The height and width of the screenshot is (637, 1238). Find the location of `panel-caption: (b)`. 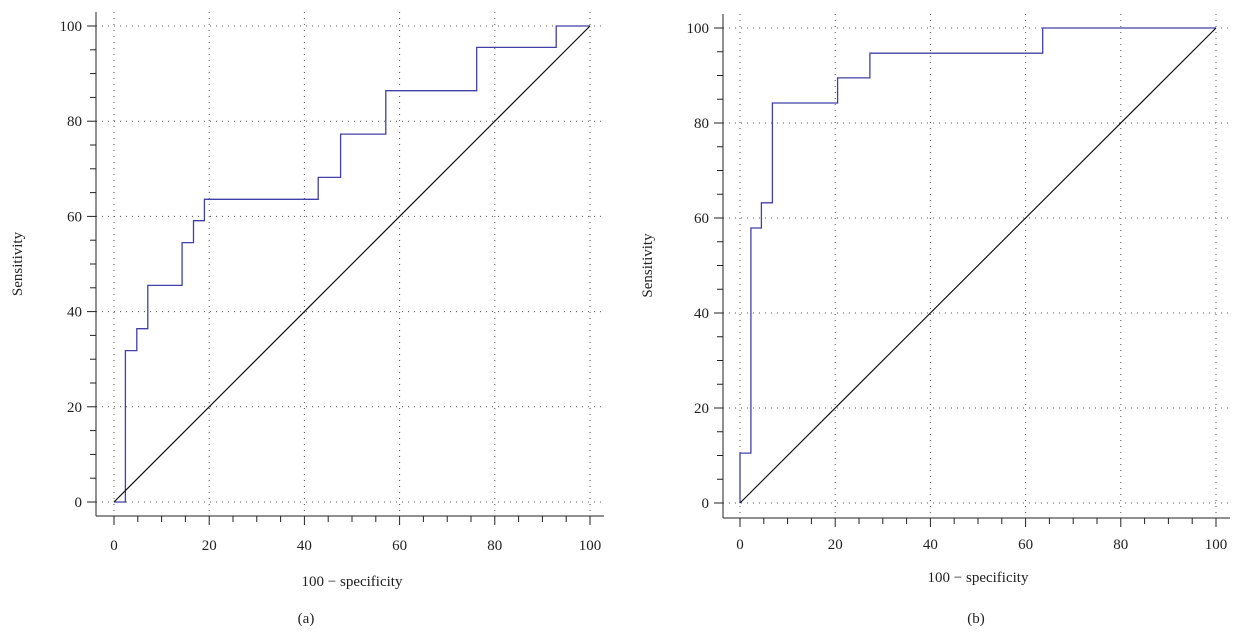

panel-caption: (b) is located at coordinates (976, 619).